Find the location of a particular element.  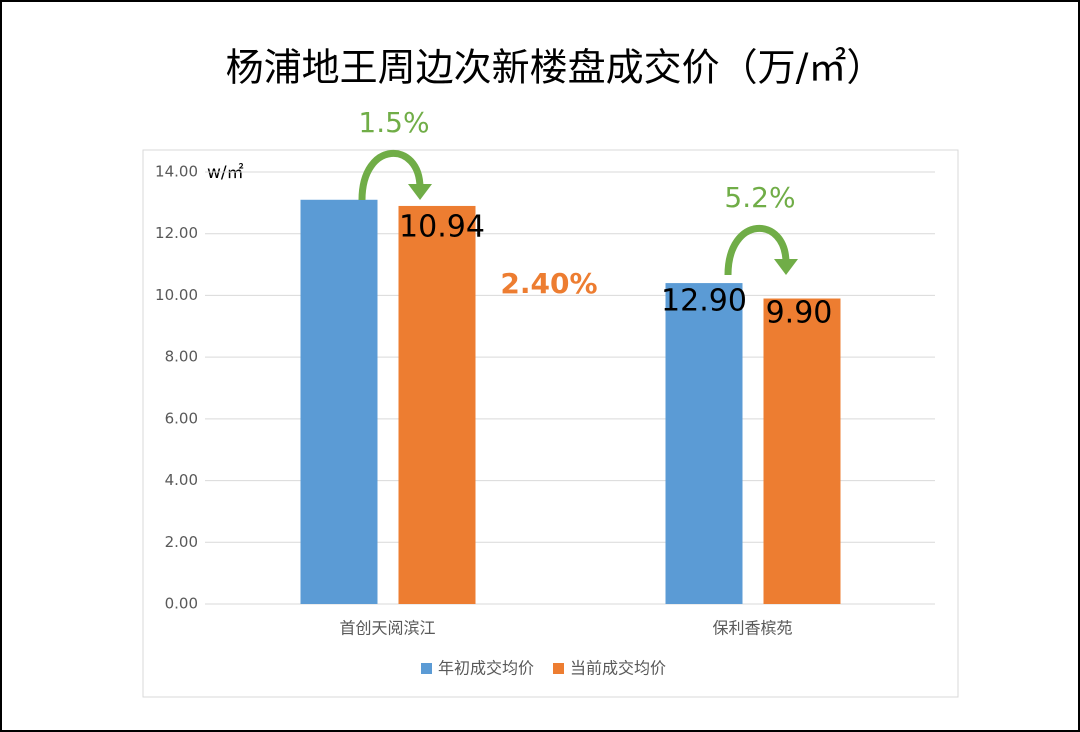

annotation: 2.40% is located at coordinates (548, 283).